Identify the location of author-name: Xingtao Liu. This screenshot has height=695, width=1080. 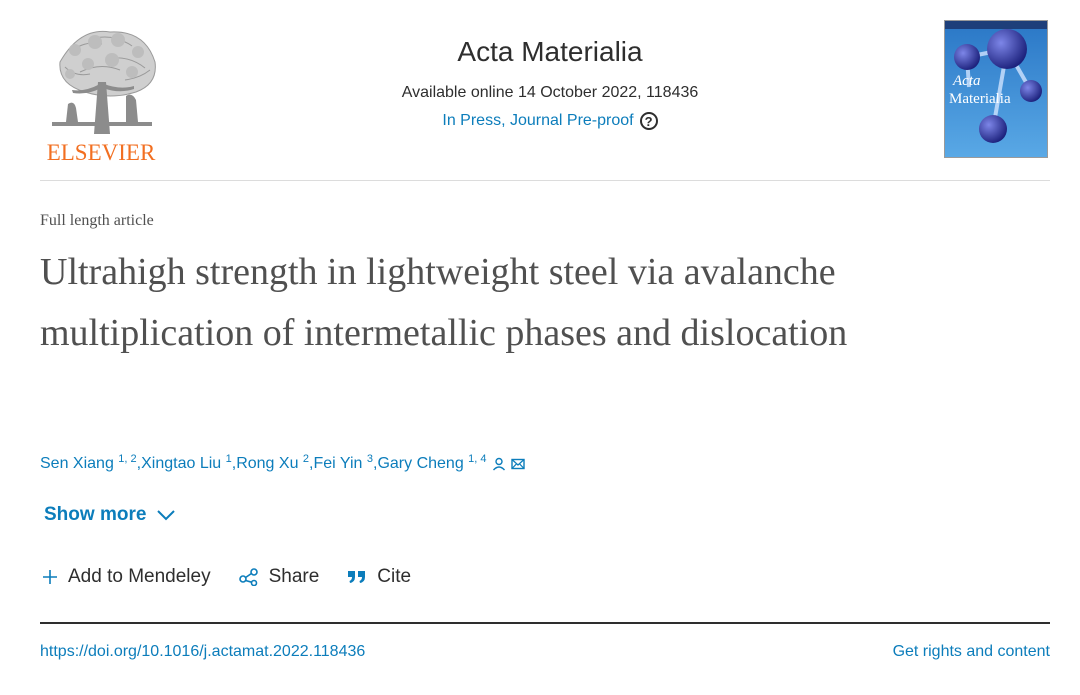
(181, 463).